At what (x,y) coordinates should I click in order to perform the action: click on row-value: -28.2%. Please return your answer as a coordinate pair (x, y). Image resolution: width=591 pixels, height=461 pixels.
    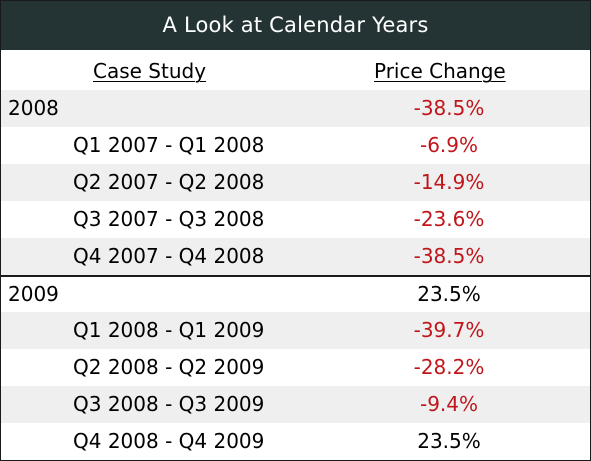
    Looking at the image, I should click on (449, 367).